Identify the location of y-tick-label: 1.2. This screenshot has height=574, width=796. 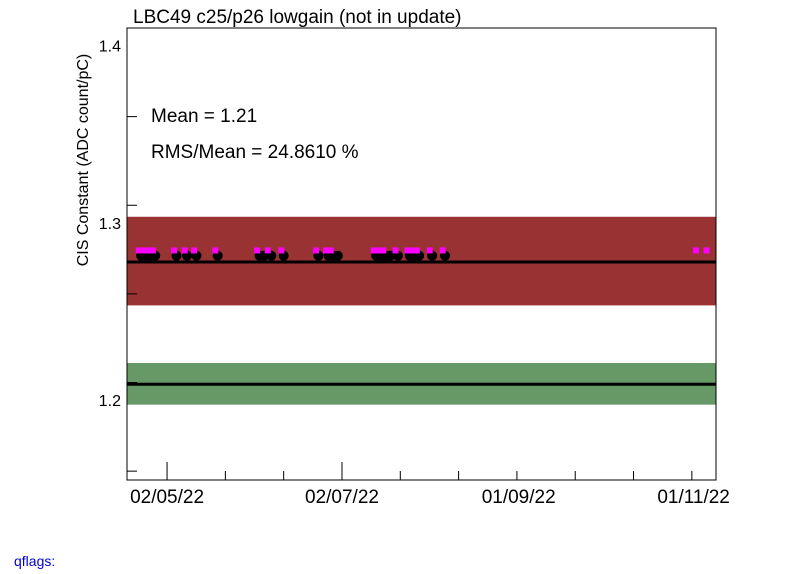
(110, 401).